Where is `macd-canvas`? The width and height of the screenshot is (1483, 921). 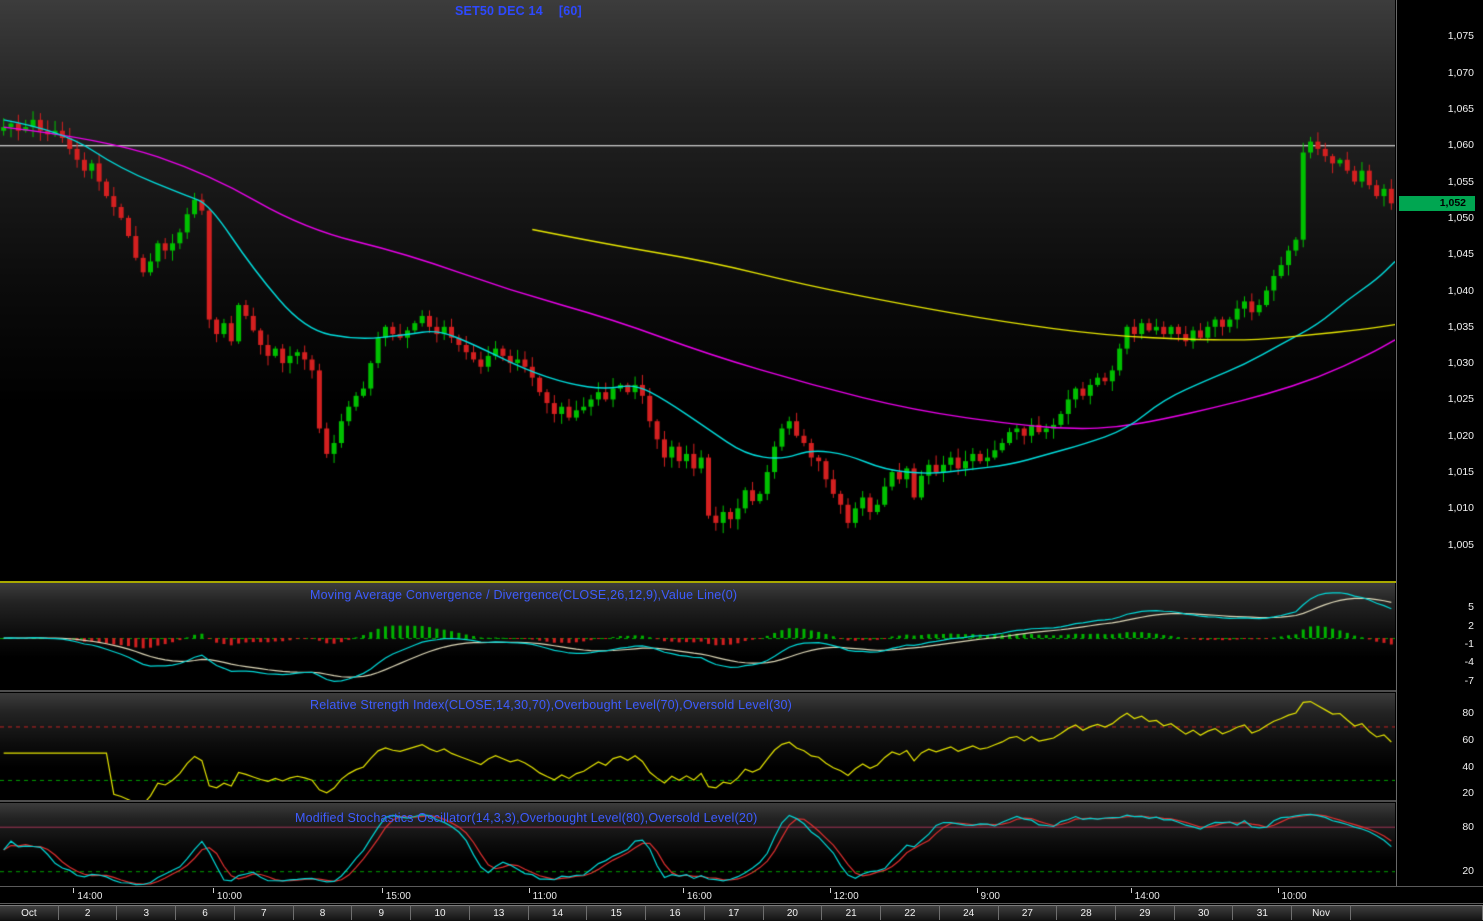 macd-canvas is located at coordinates (697, 636).